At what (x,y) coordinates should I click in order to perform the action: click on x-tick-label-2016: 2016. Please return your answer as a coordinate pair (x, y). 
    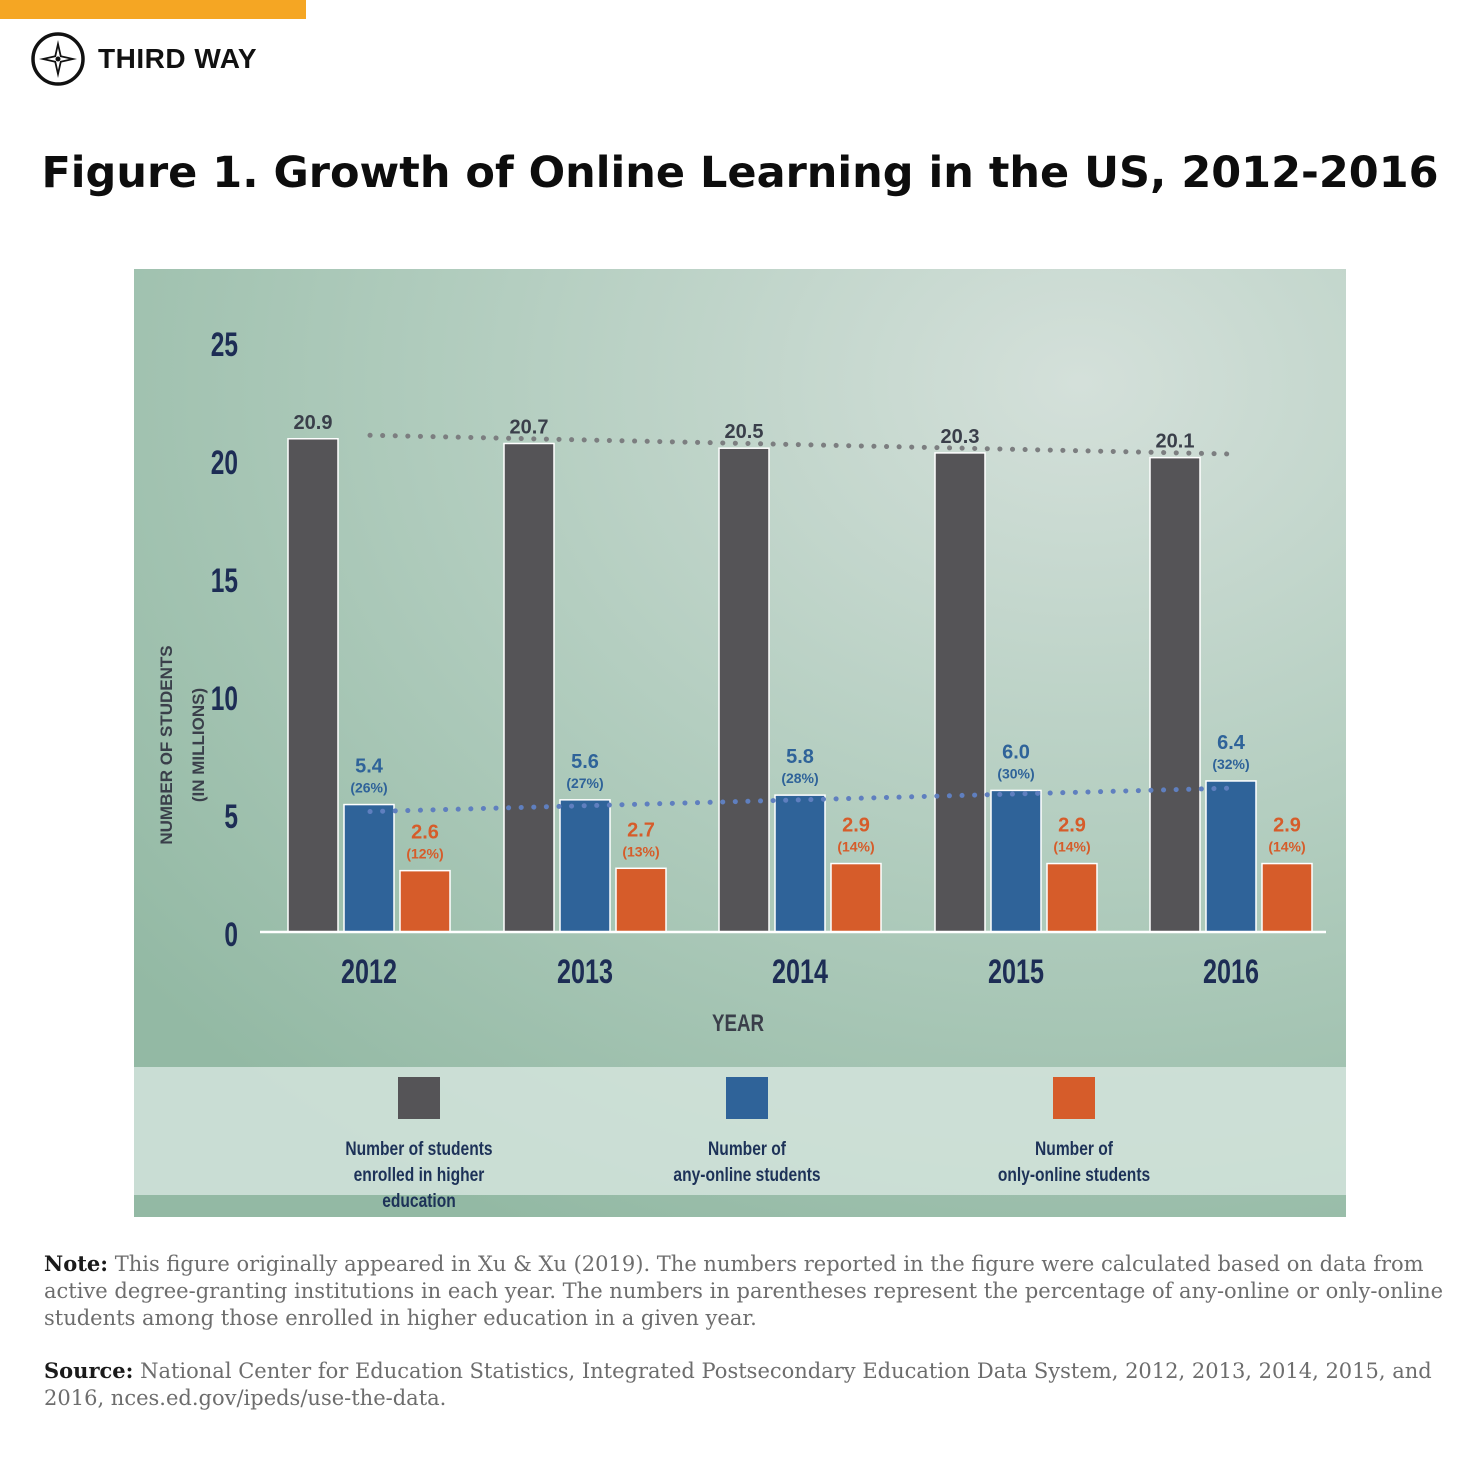
    Looking at the image, I should click on (1231, 972).